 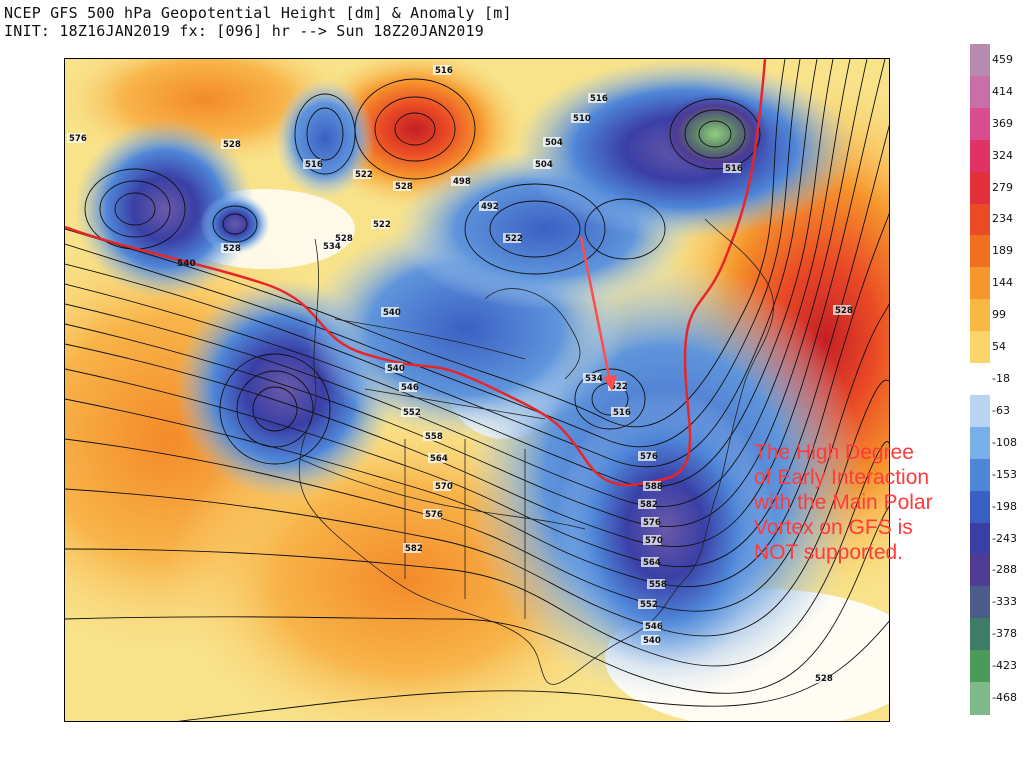 What do you see at coordinates (1004, 474) in the screenshot?
I see `colorbar-label: -153` at bounding box center [1004, 474].